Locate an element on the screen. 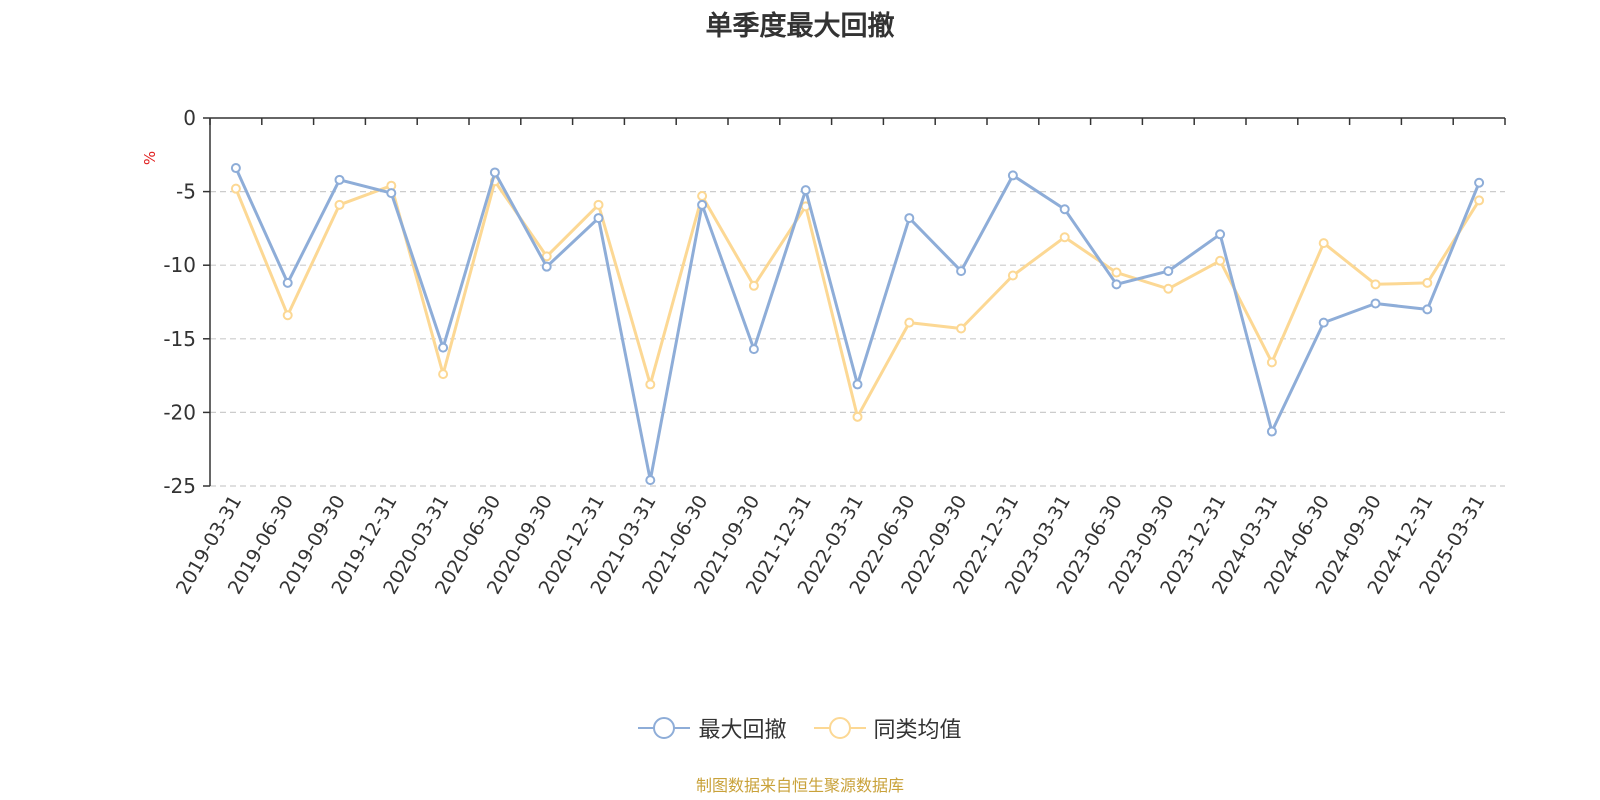 This screenshot has width=1600, height=800. legend-label-series-1: 最大回撤 is located at coordinates (742, 730).